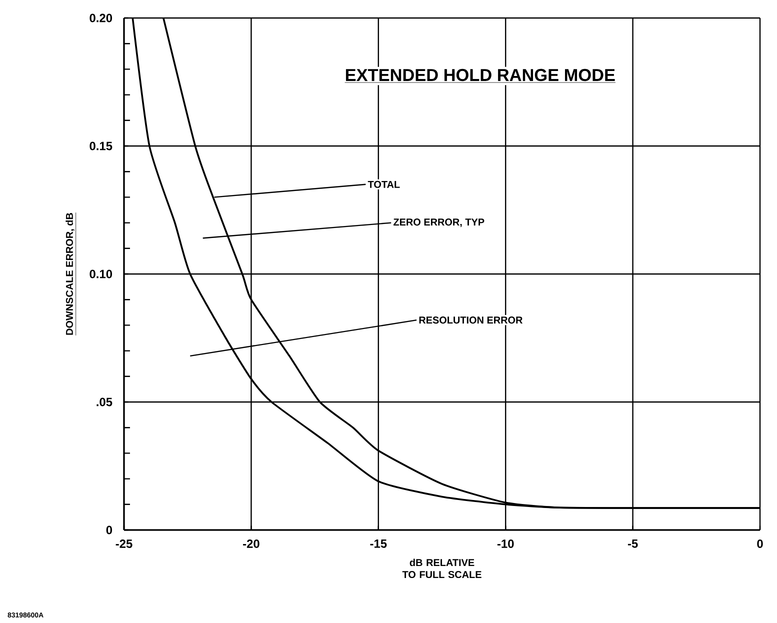 Image resolution: width=777 pixels, height=623 pixels. Describe the element at coordinates (109, 530) in the screenshot. I see `y-tick-label: 0` at that location.